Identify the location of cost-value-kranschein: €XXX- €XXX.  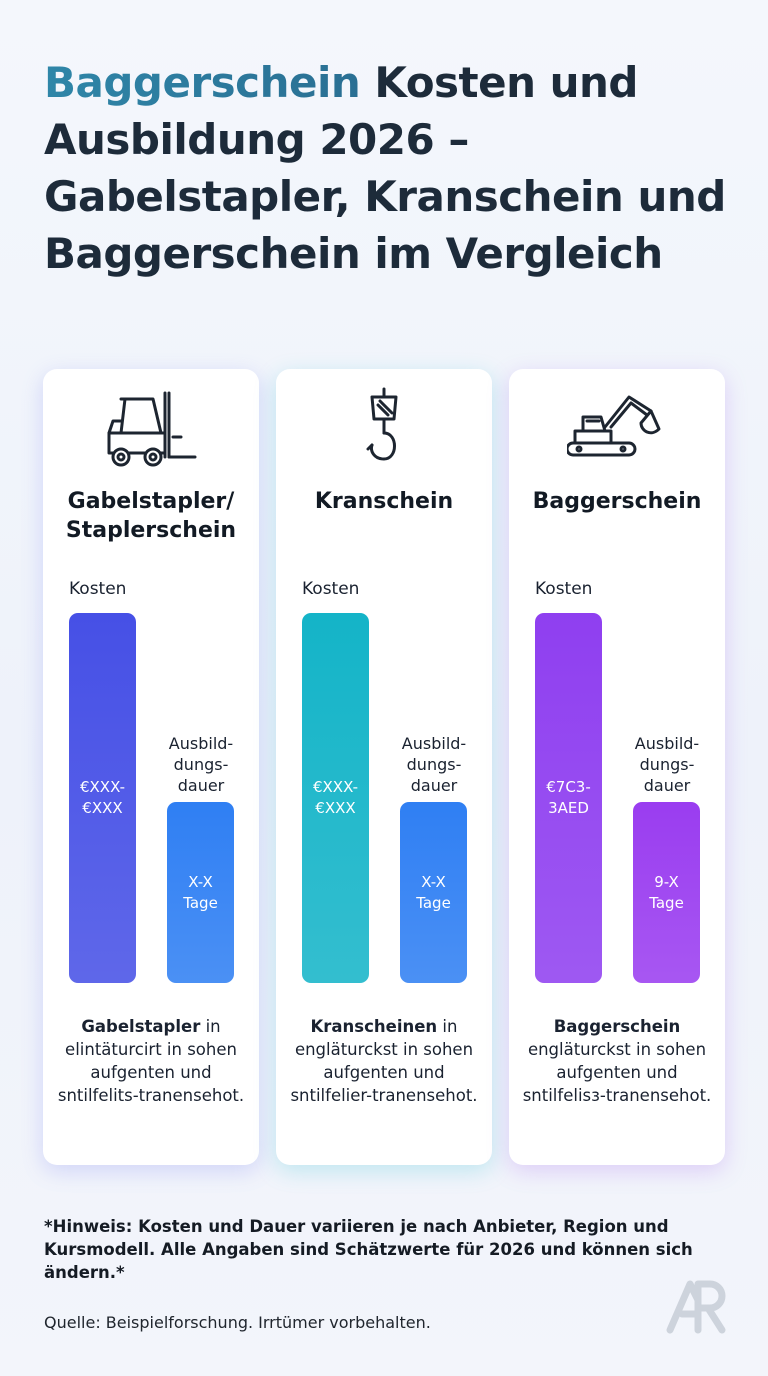
(335, 797).